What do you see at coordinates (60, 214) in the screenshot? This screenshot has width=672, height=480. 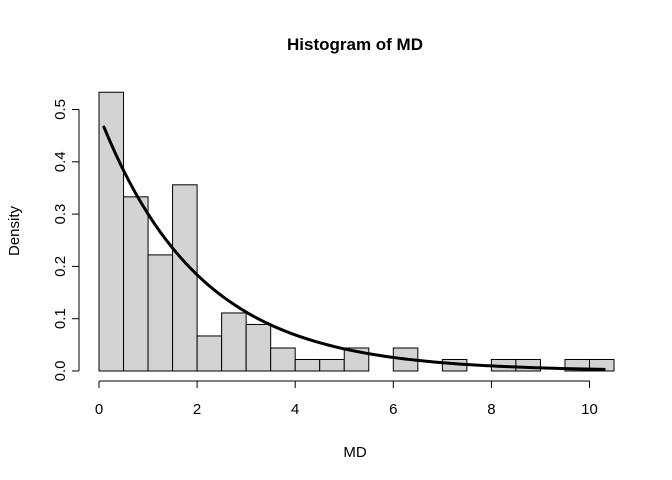 I see `y-tick-label: 0.3` at bounding box center [60, 214].